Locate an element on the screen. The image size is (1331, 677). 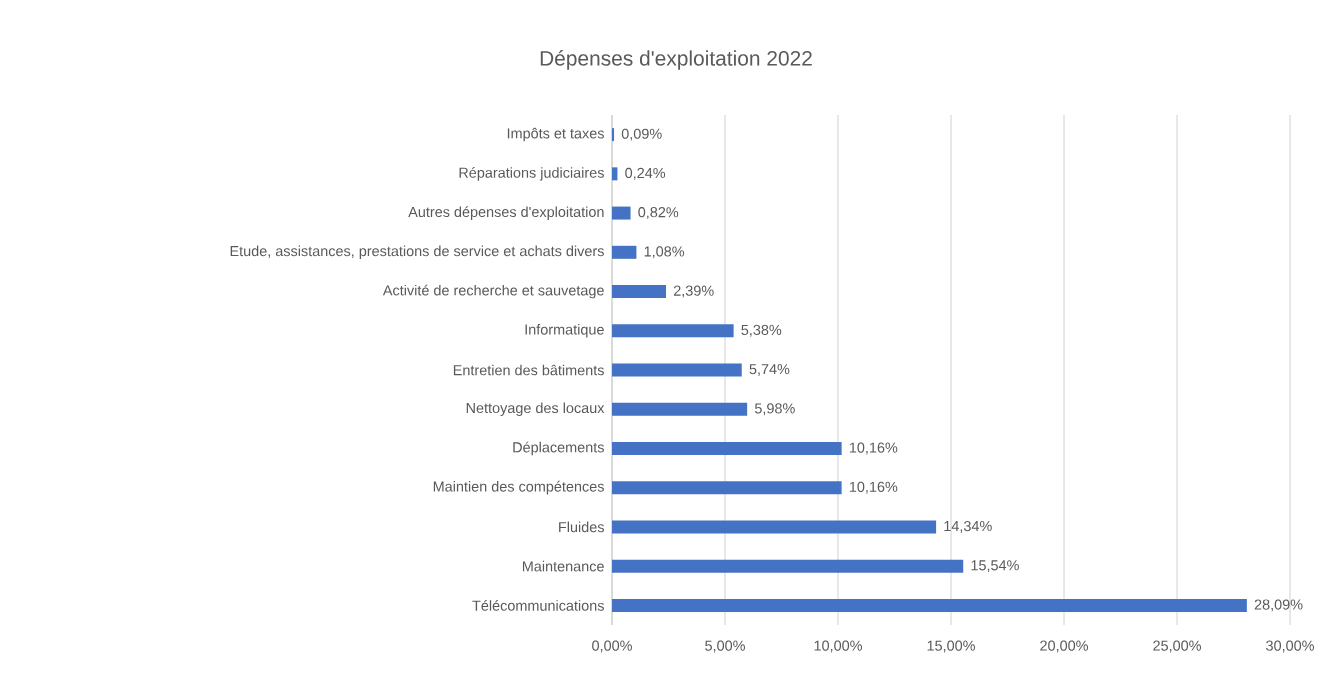
x-tick-label: 5,00% is located at coordinates (725, 646).